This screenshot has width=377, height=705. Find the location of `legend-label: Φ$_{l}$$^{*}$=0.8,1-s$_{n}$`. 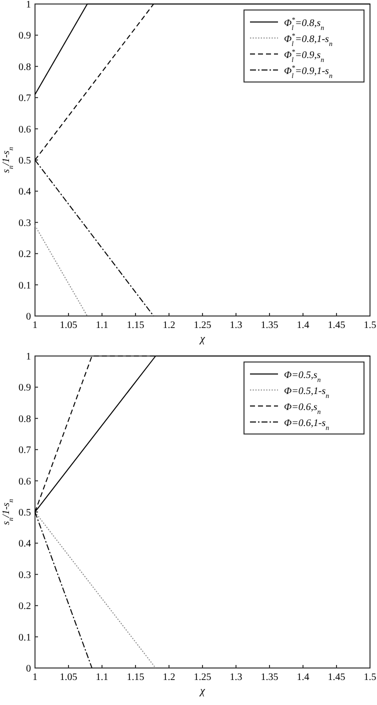

legend-label: Φ$_{l}$$^{*}$=0.8,1-s$_{n}$ is located at coordinates (308, 40).